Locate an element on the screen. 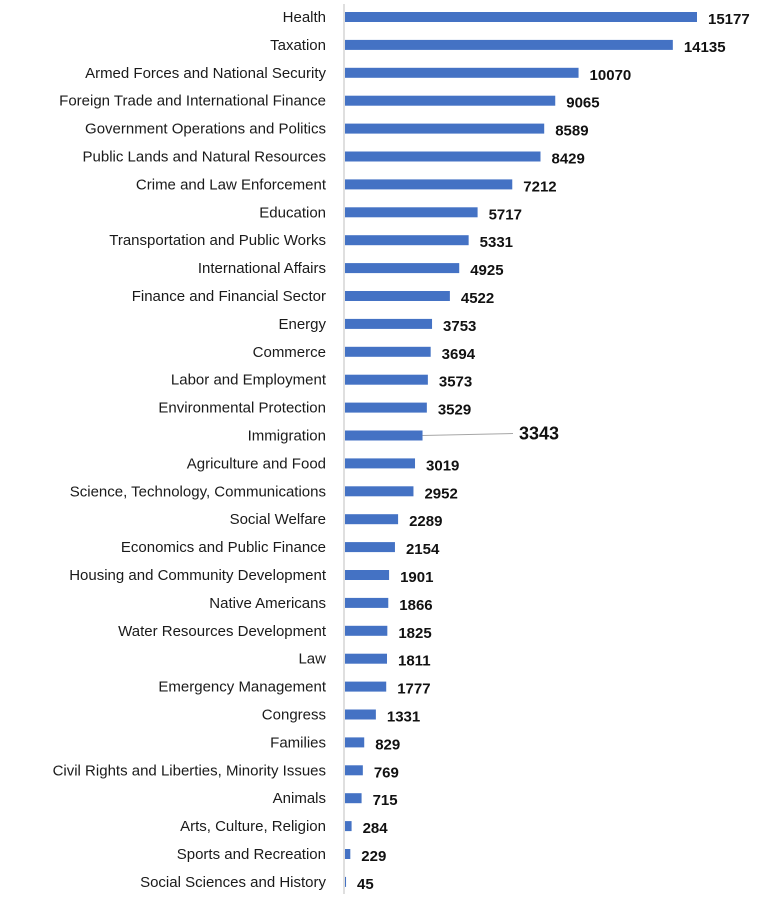 This screenshot has height=898, width=783. category-label-commerce: Commerce is located at coordinates (289, 352).